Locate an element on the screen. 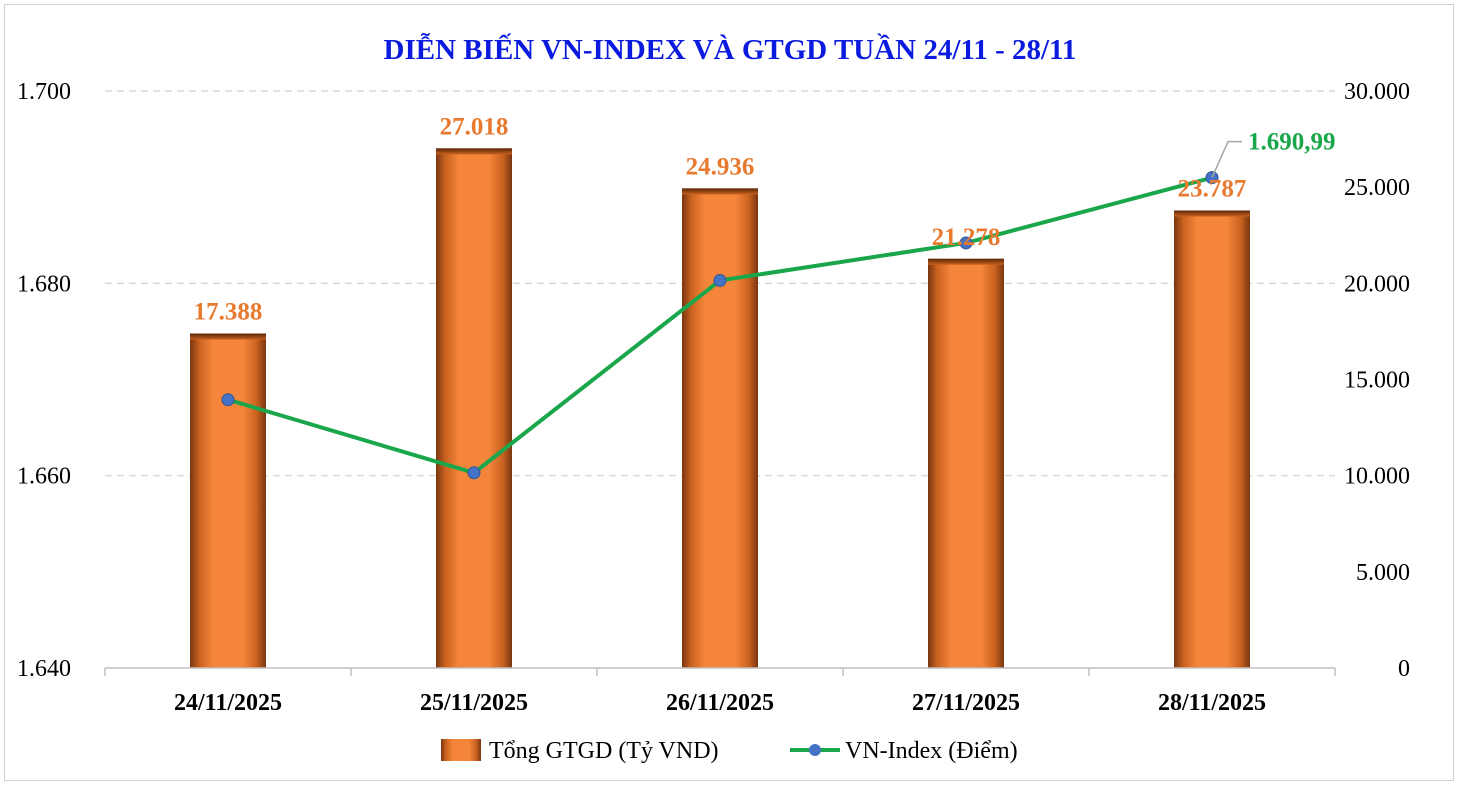 The image size is (1460, 787). vn-index-last-label: 1.690,99 is located at coordinates (1292, 142).